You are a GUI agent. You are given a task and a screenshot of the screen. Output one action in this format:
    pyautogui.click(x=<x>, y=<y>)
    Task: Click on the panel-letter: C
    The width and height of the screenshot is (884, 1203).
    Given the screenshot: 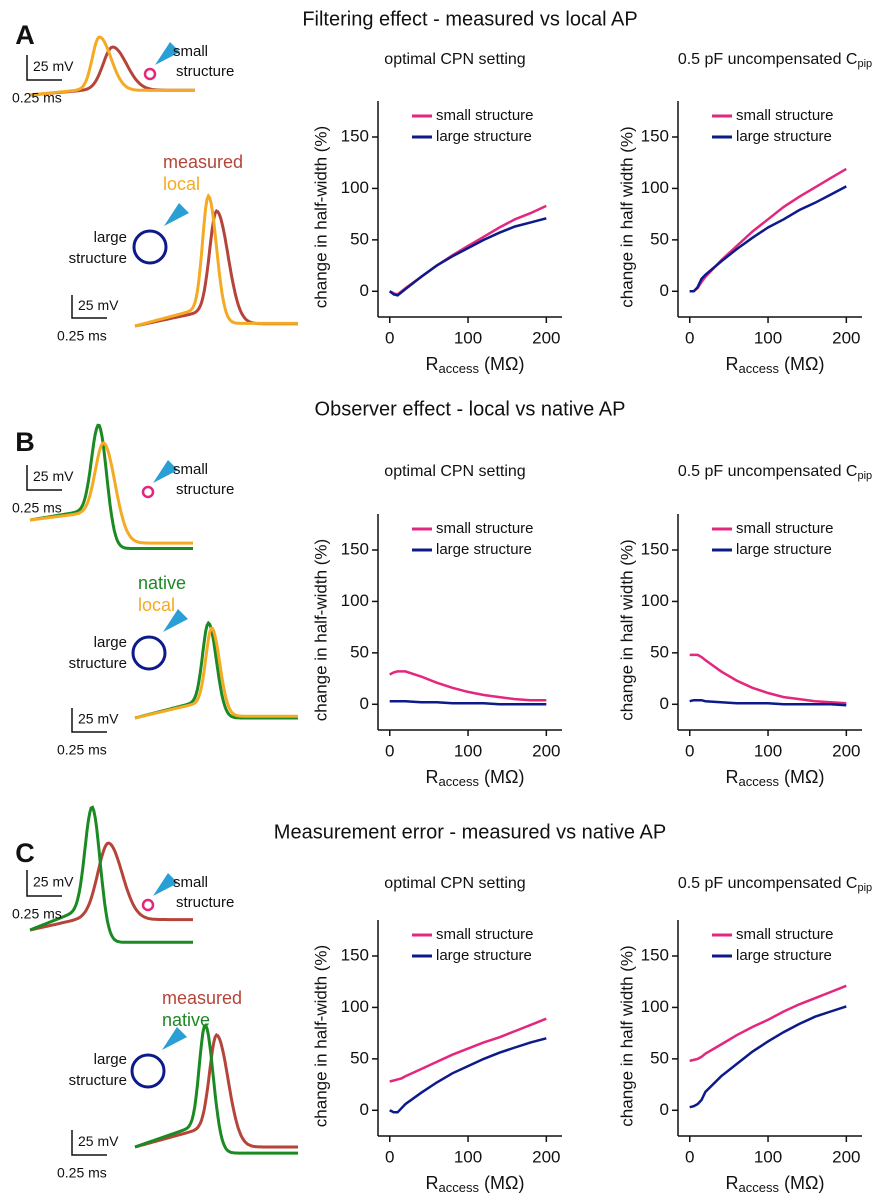 What is the action you would take?
    pyautogui.click(x=25, y=853)
    